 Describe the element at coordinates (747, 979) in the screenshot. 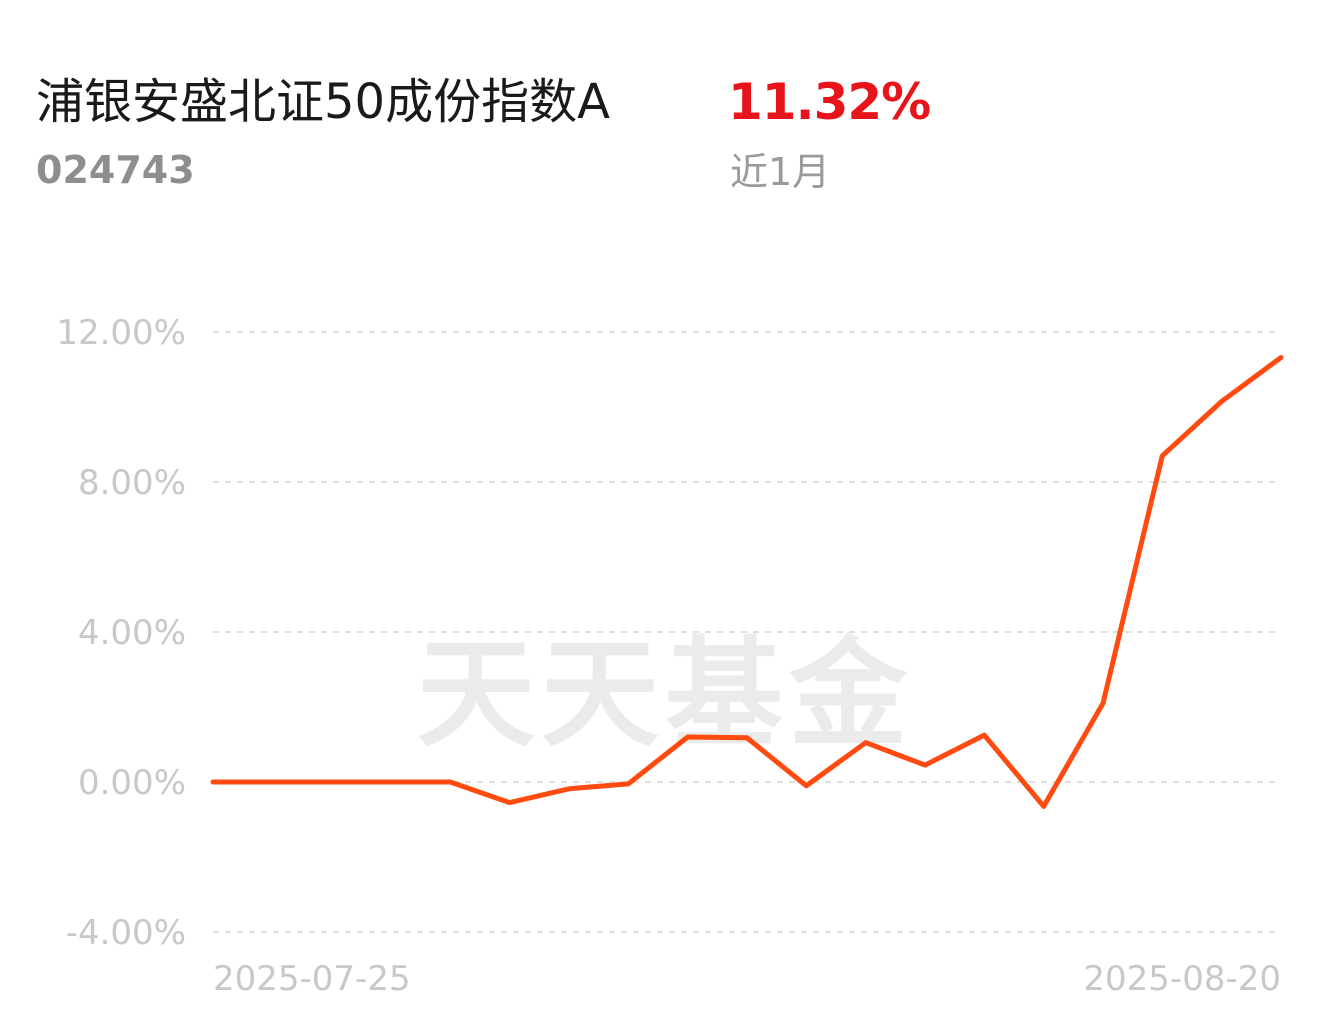

I see `x-axis-tick-labels: 2025-07-25 2025-08-20` at that location.